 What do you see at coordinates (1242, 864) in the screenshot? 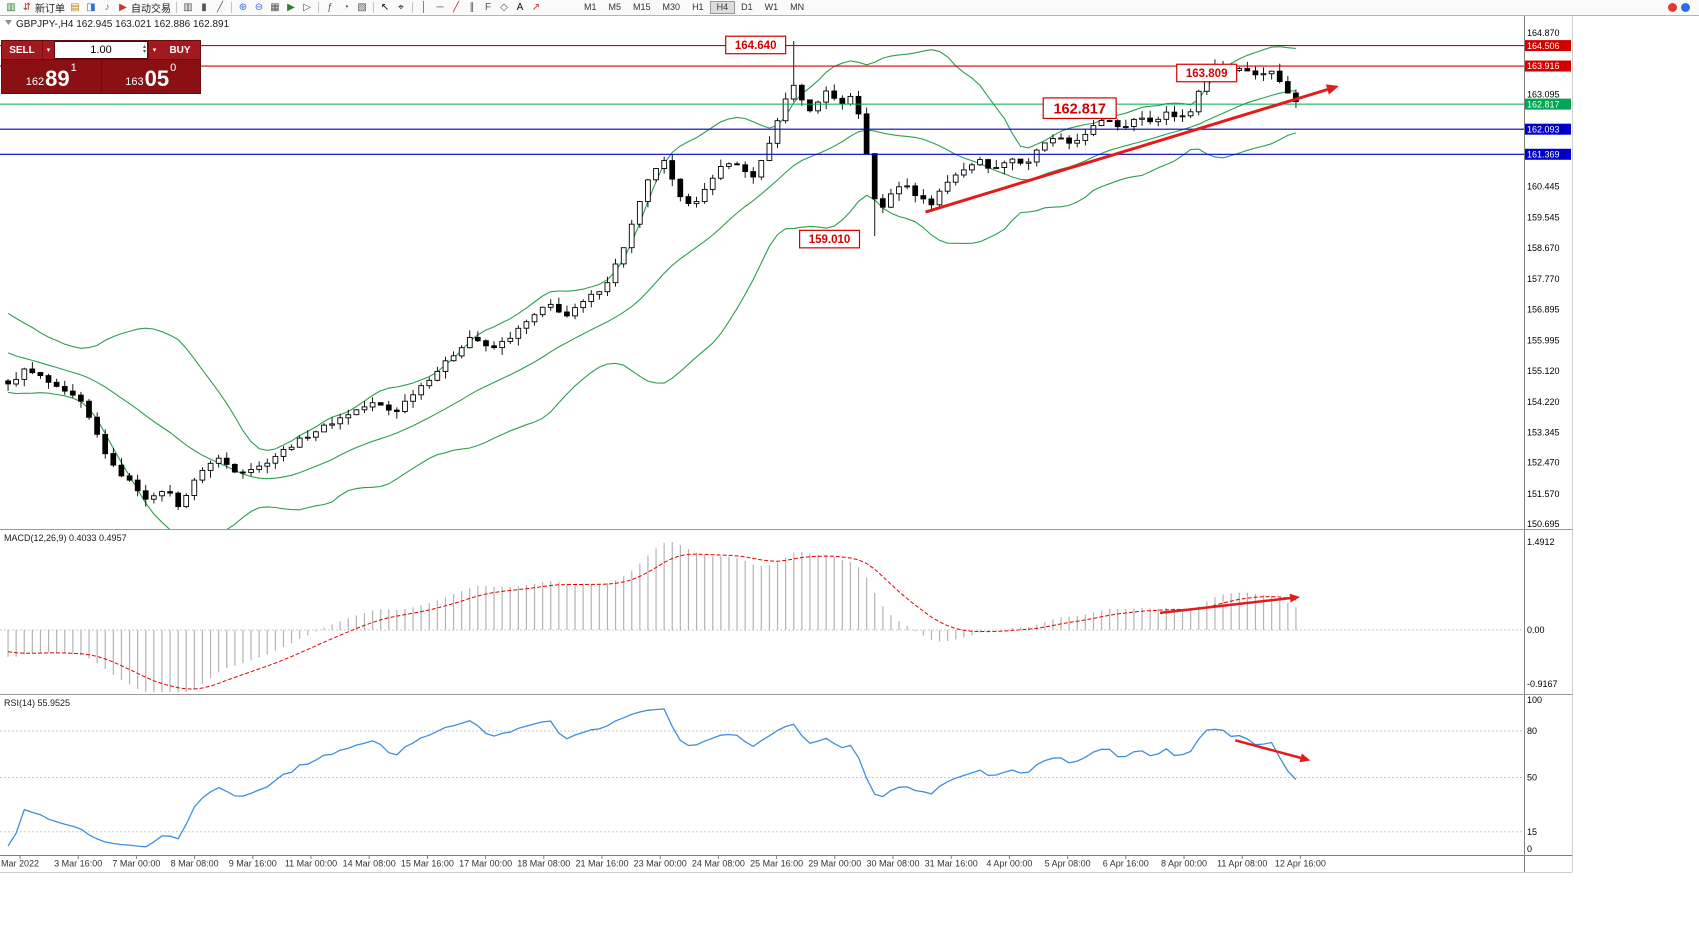
I see `time-axis-label: 11 Apr 08:00` at bounding box center [1242, 864].